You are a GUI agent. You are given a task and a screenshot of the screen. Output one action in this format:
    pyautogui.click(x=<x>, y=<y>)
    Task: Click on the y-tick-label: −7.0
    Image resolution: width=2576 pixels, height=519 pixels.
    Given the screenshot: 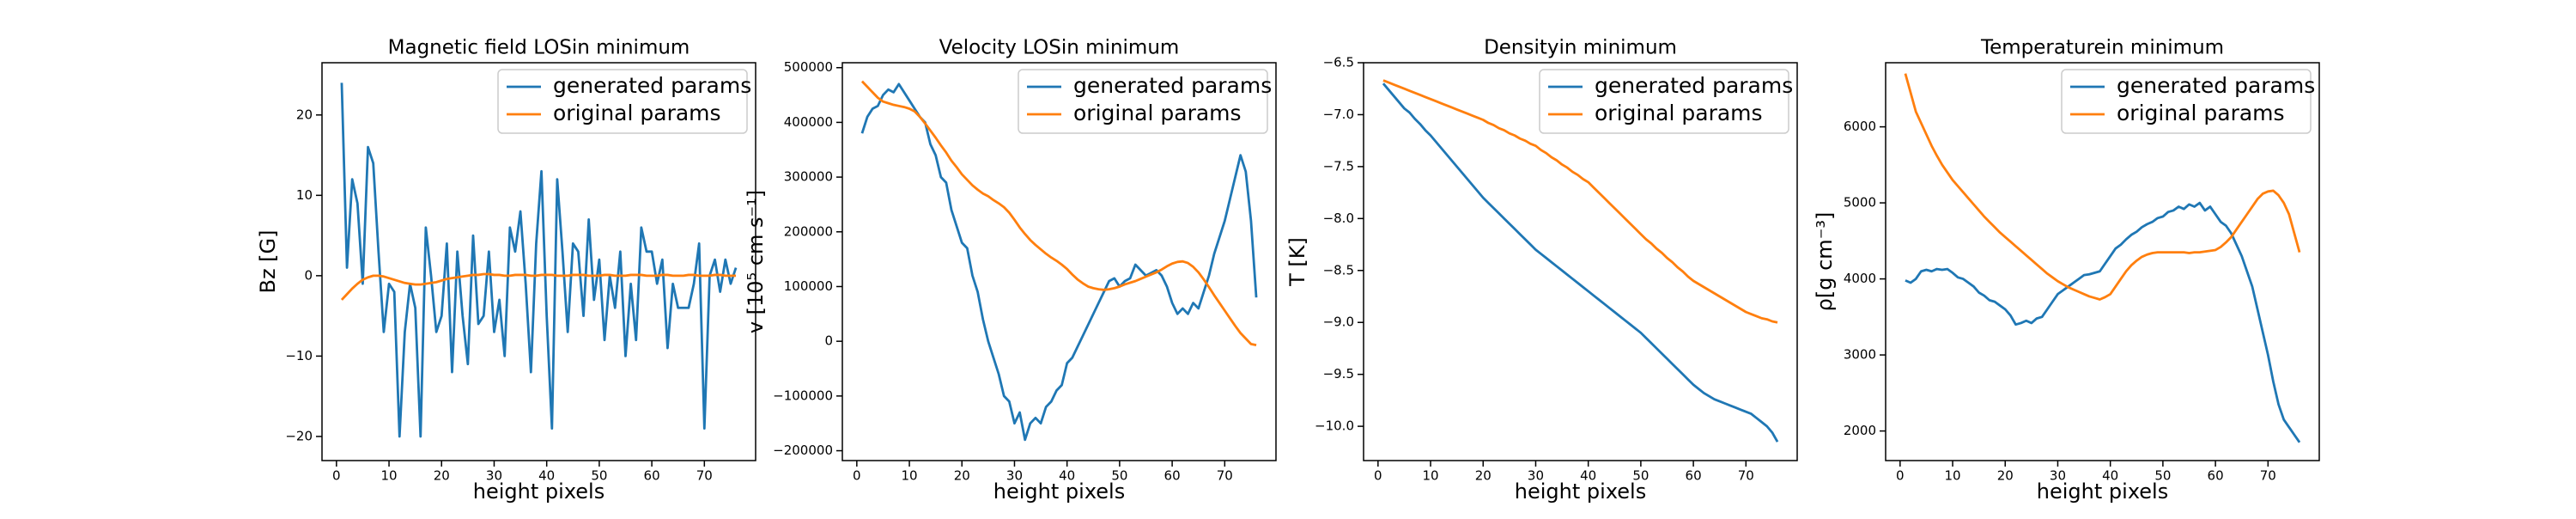 What is the action you would take?
    pyautogui.click(x=1338, y=114)
    